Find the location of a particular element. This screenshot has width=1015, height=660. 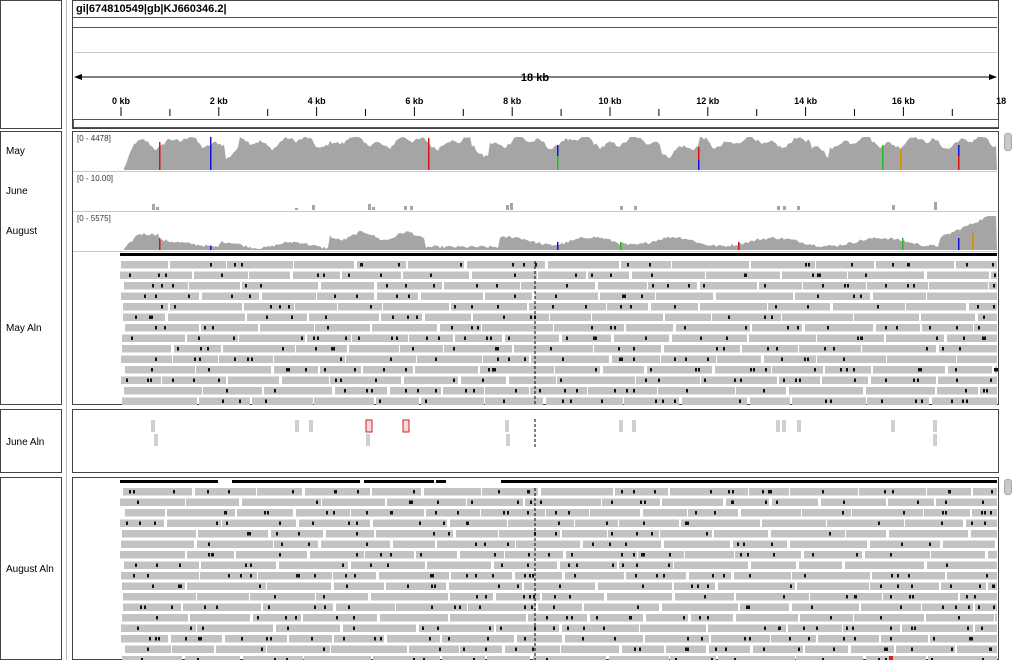

track-name-june: June is located at coordinates (17, 191).